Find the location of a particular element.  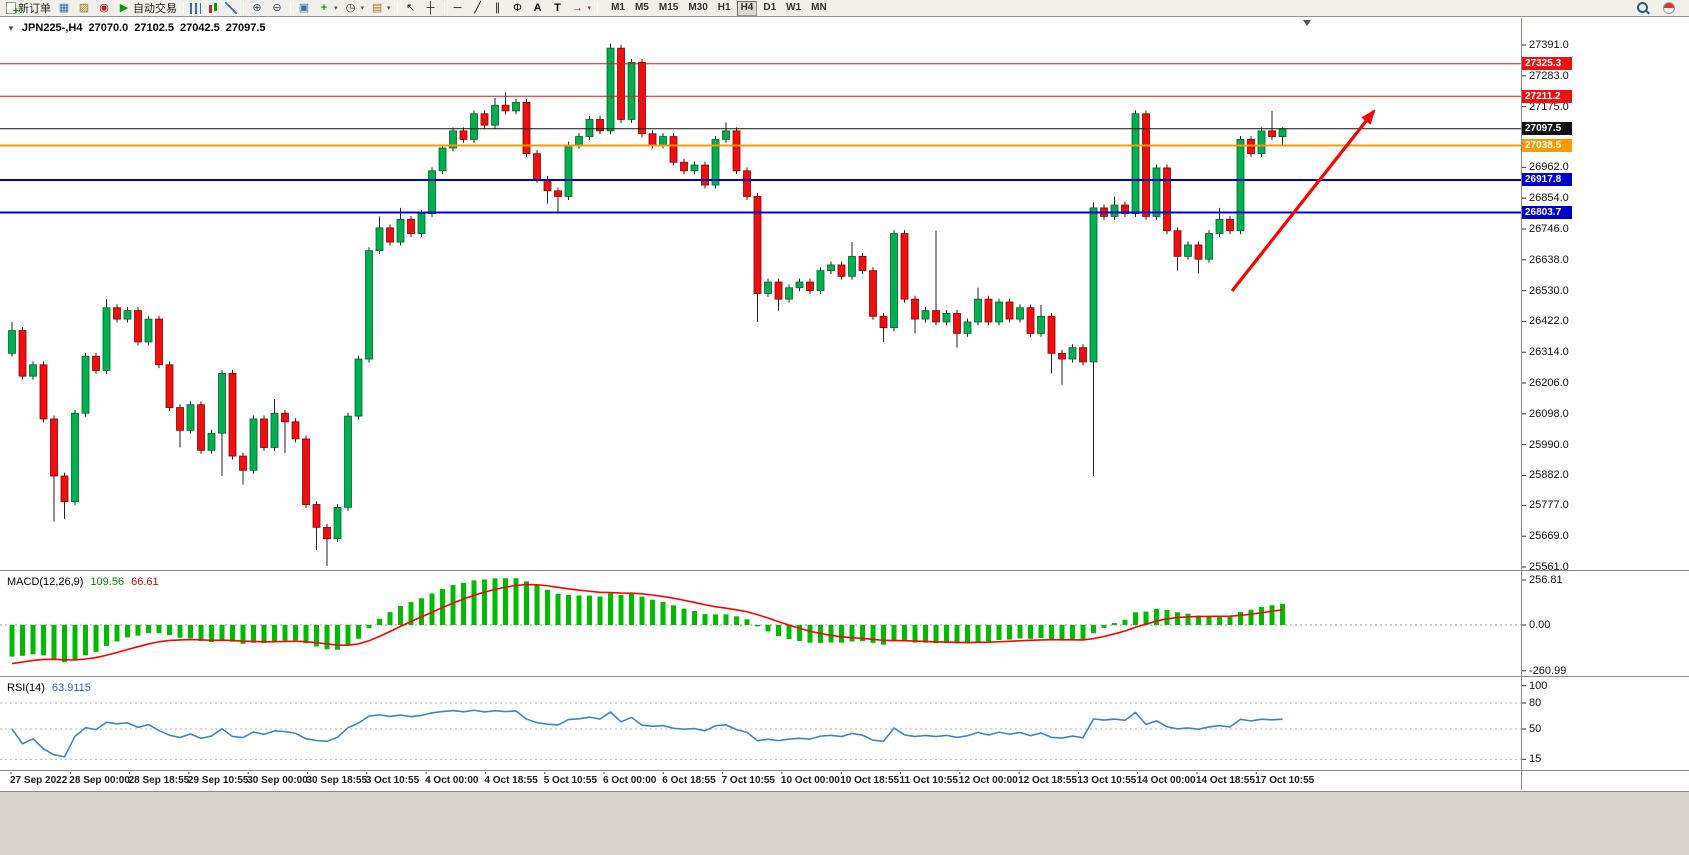

clock-icon: ◷ is located at coordinates (350, 8).